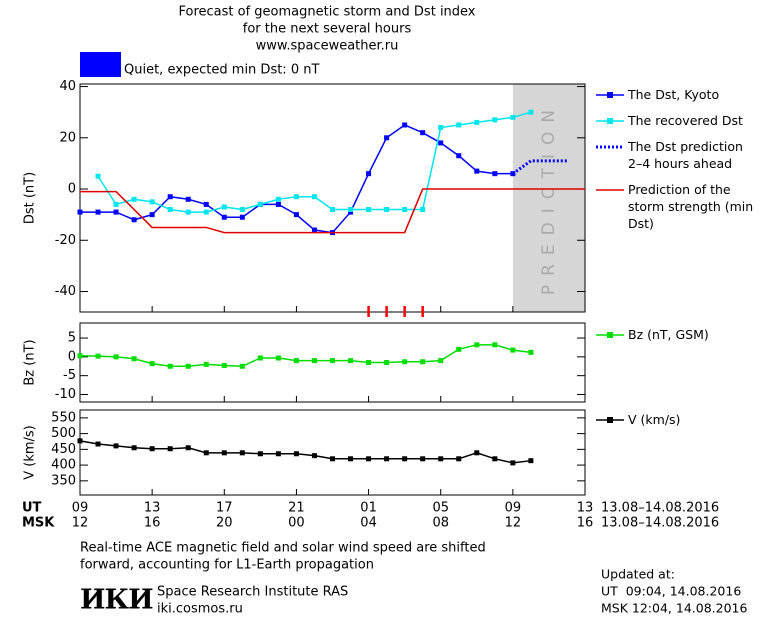 This screenshot has height=620, width=760. What do you see at coordinates (296, 523) in the screenshot?
I see `x-tick-label: 00` at bounding box center [296, 523].